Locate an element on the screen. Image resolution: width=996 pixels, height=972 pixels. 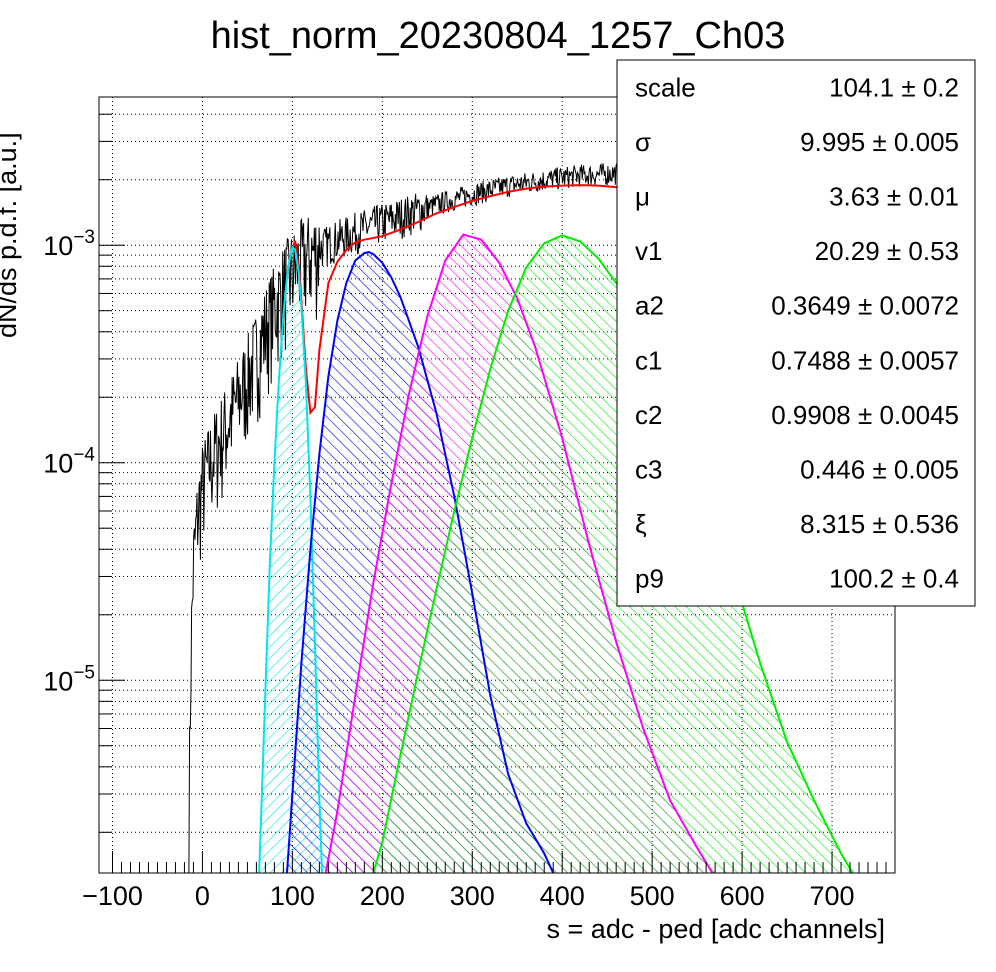
stat-value: 9.995 ± 0.005 is located at coordinates (879, 142).